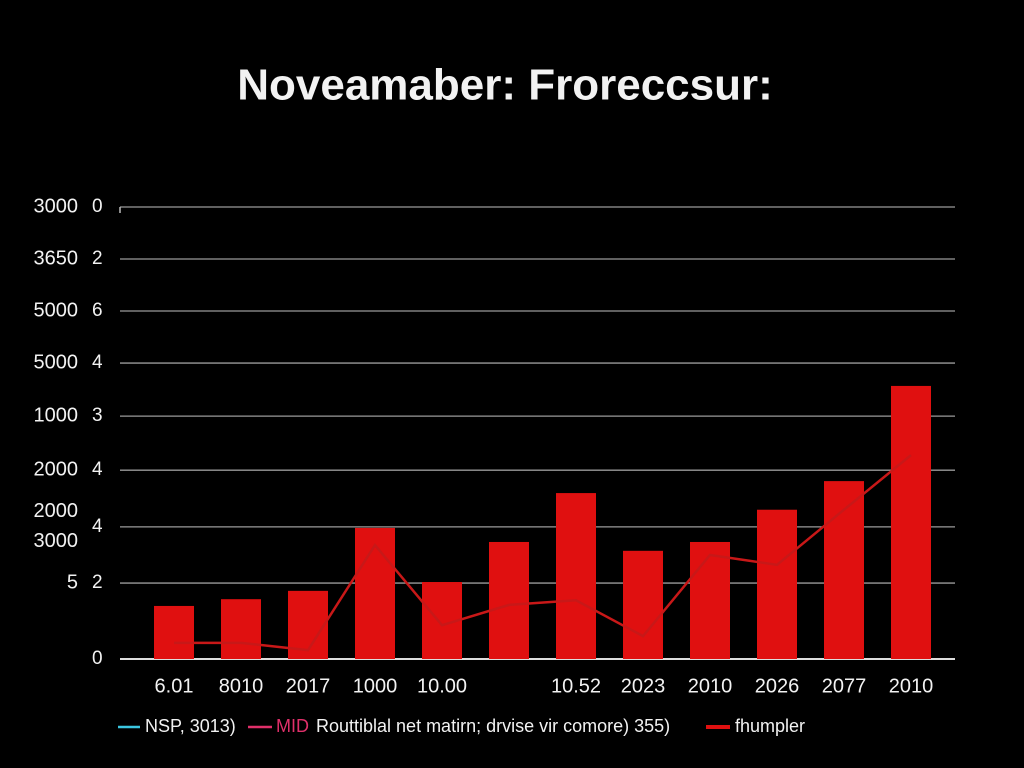 Image resolution: width=1024 pixels, height=768 pixels. I want to click on y-outer-label: 1000, so click(56, 415).